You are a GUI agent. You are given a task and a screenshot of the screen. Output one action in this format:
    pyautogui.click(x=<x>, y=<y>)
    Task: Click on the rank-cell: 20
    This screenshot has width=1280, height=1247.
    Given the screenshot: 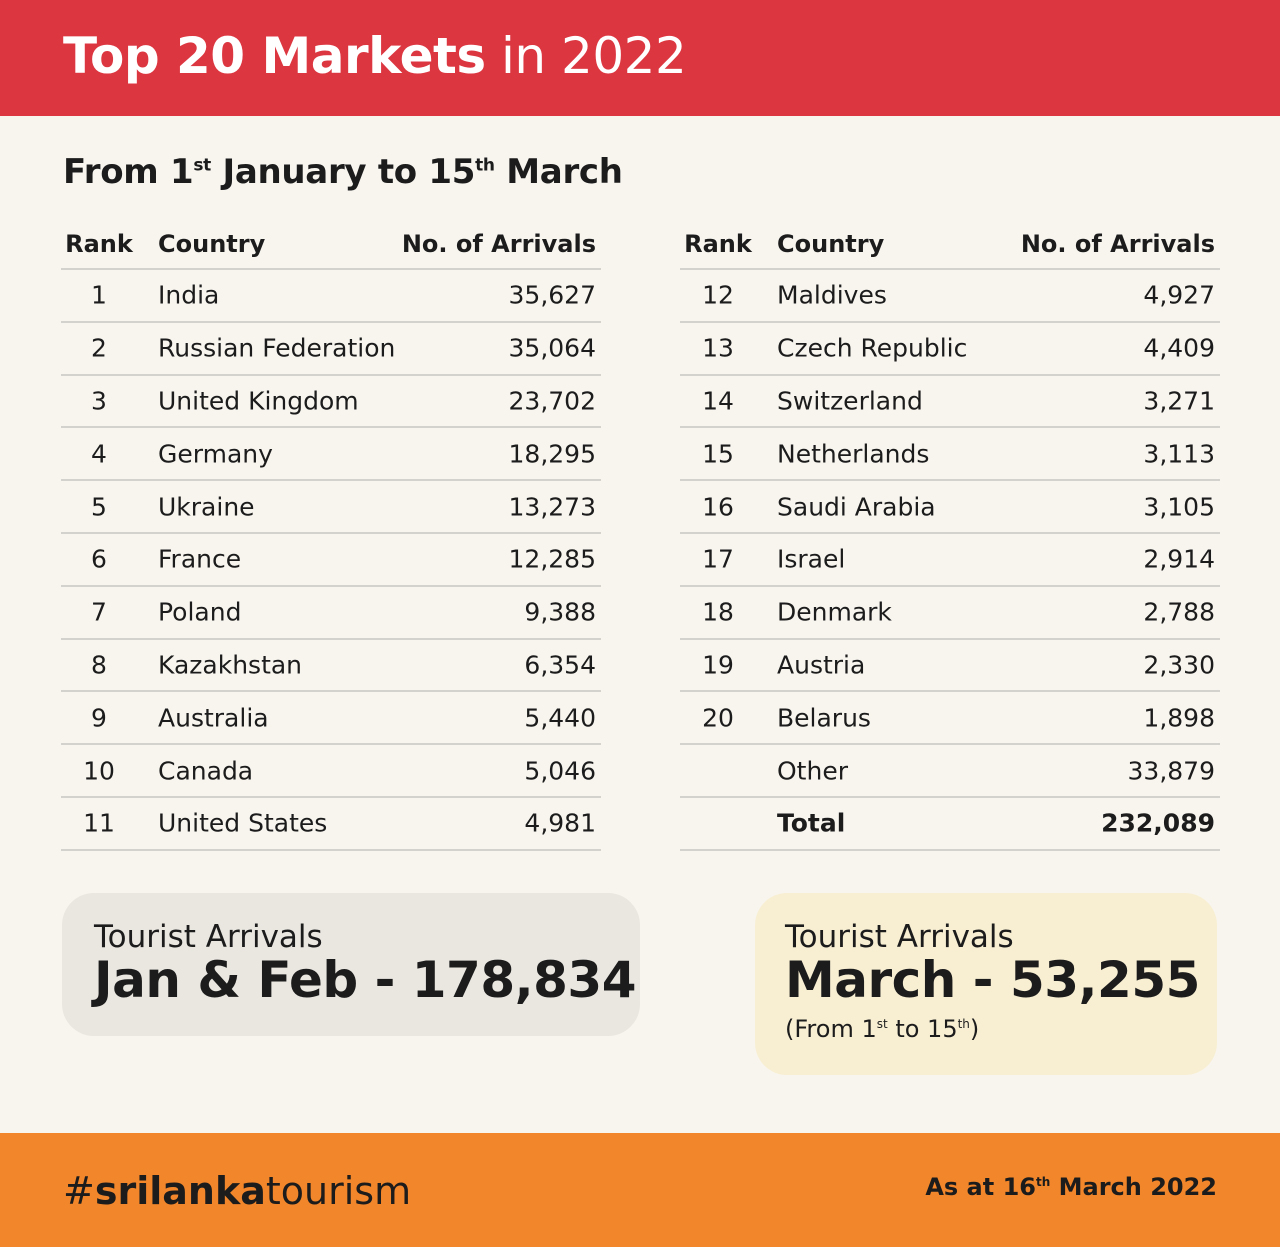 What is the action you would take?
    pyautogui.click(x=718, y=718)
    